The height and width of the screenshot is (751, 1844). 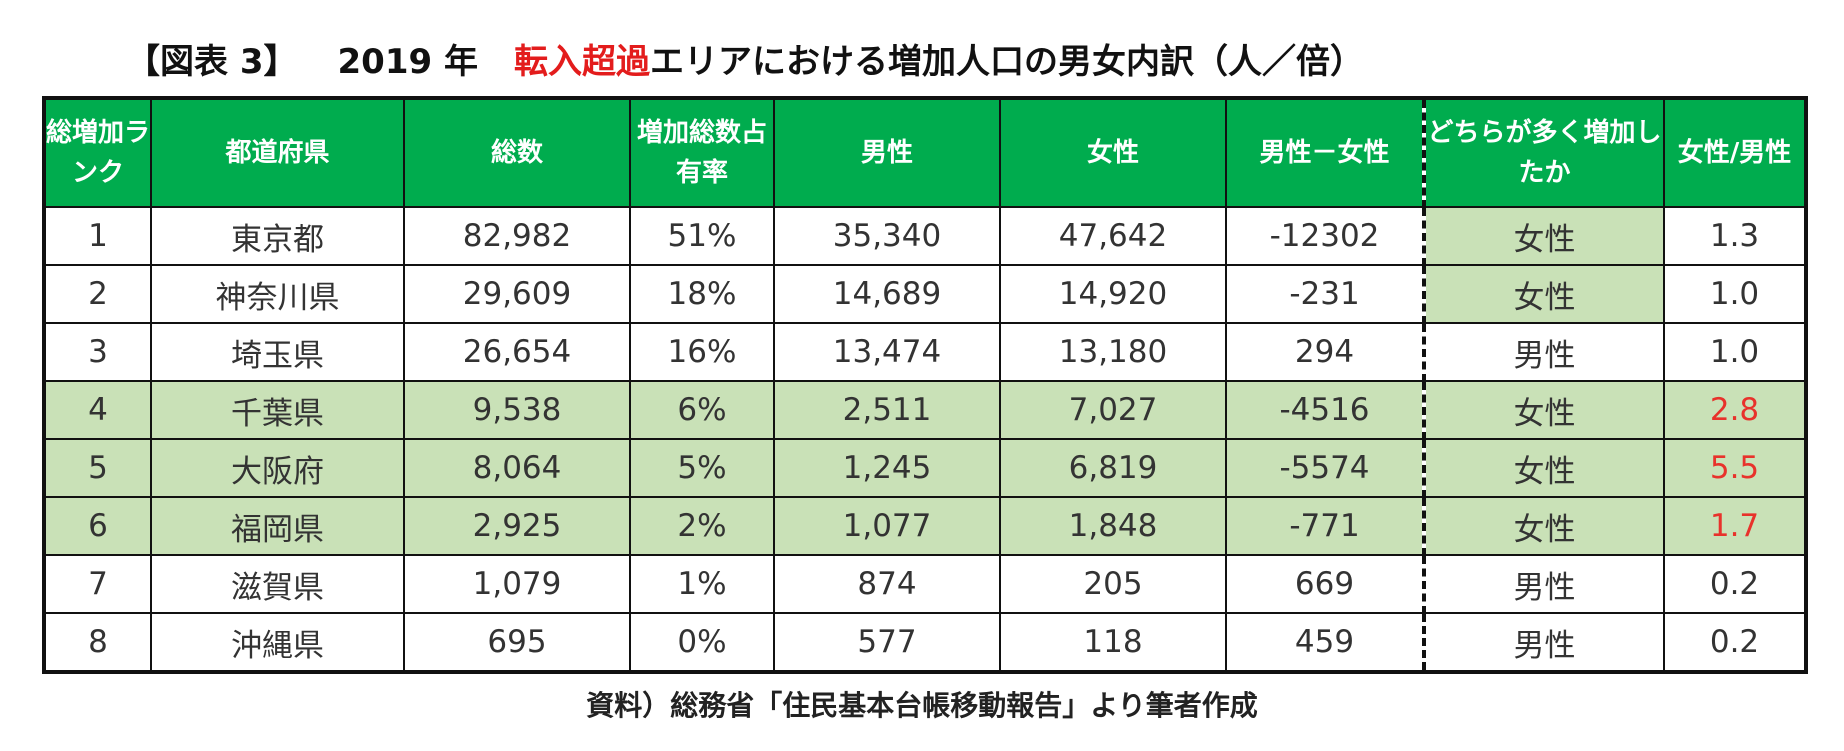 I want to click on cell-female: 47,642, so click(x=1113, y=236).